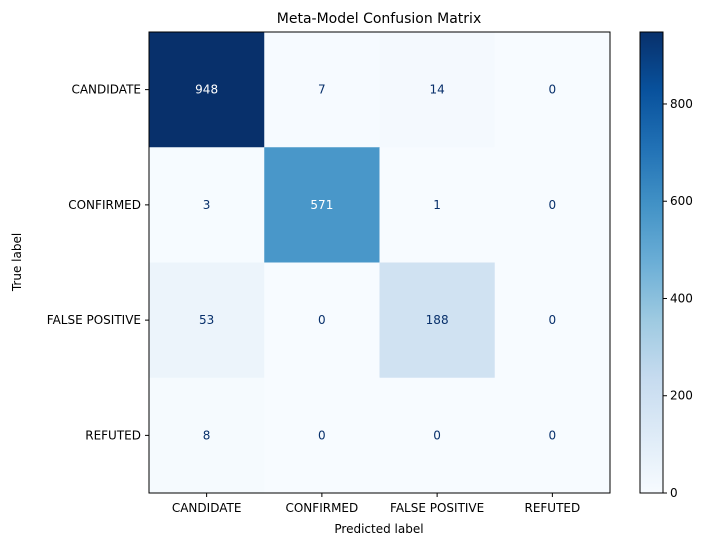  I want to click on colorbar-tick-label: 800, so click(681, 104).